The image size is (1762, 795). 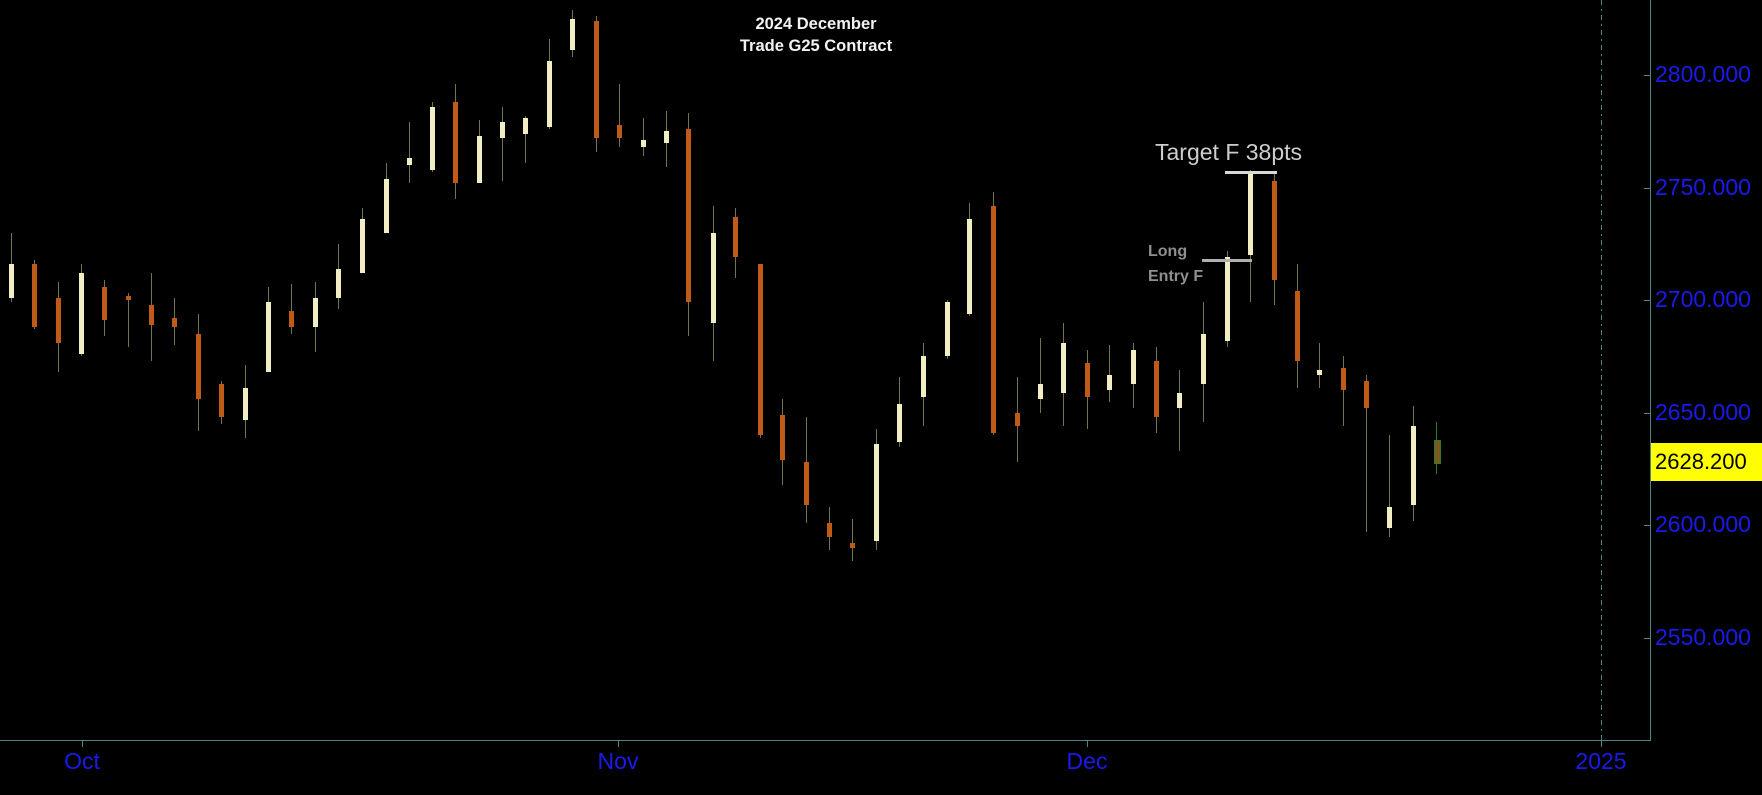 What do you see at coordinates (1175, 264) in the screenshot?
I see `entry-label: Long Entry F` at bounding box center [1175, 264].